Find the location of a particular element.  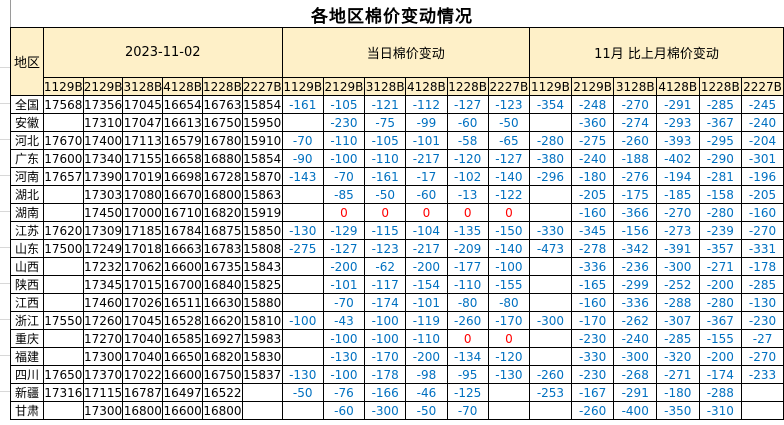

group-header-monthly-change: 11月 比上月棉价变动 is located at coordinates (656, 52).